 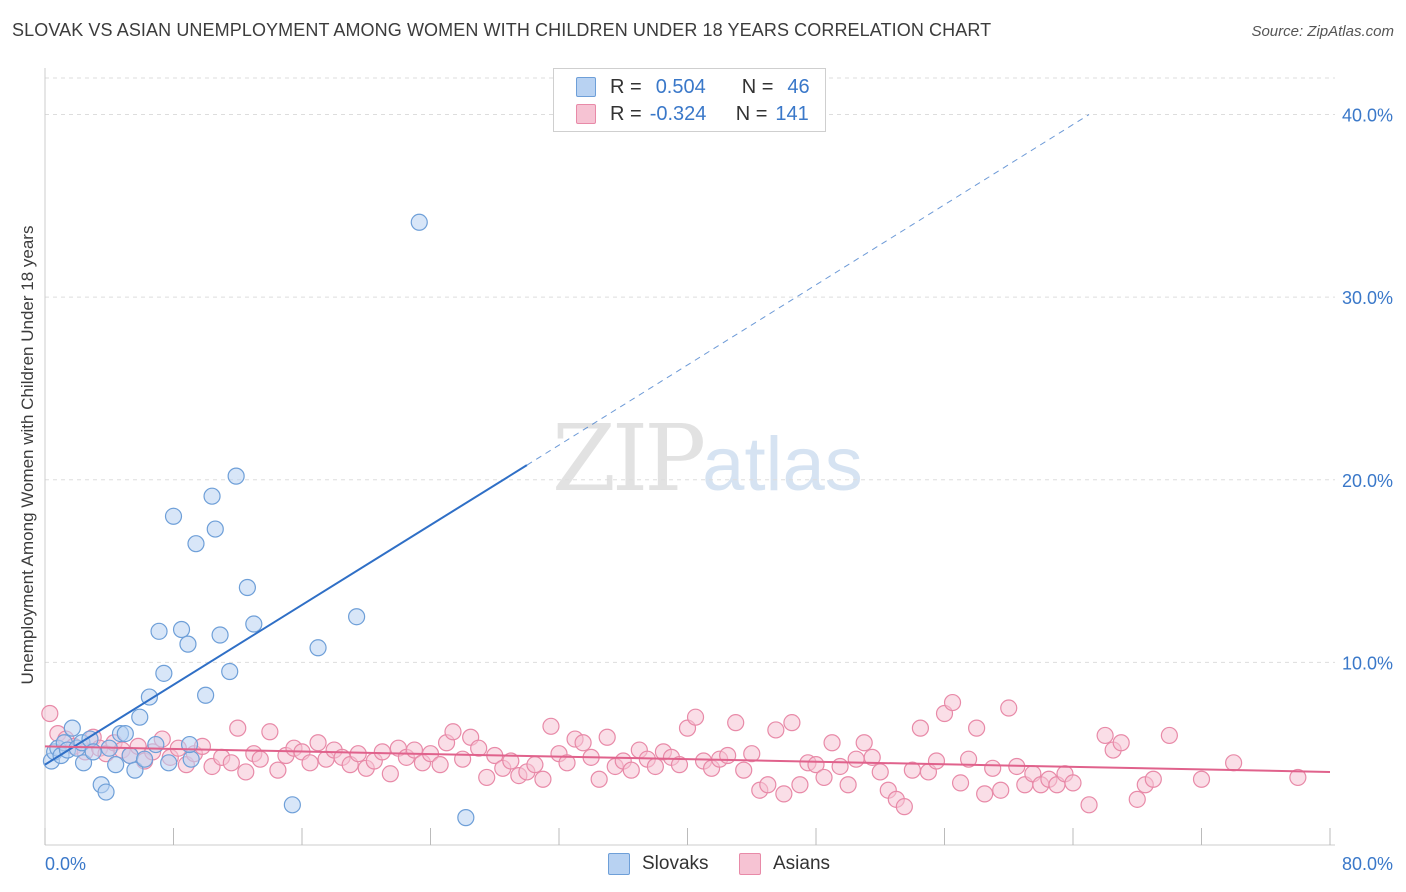 What do you see at coordinates (286, 615) in the screenshot?
I see `slovaks-trend-line` at bounding box center [286, 615].